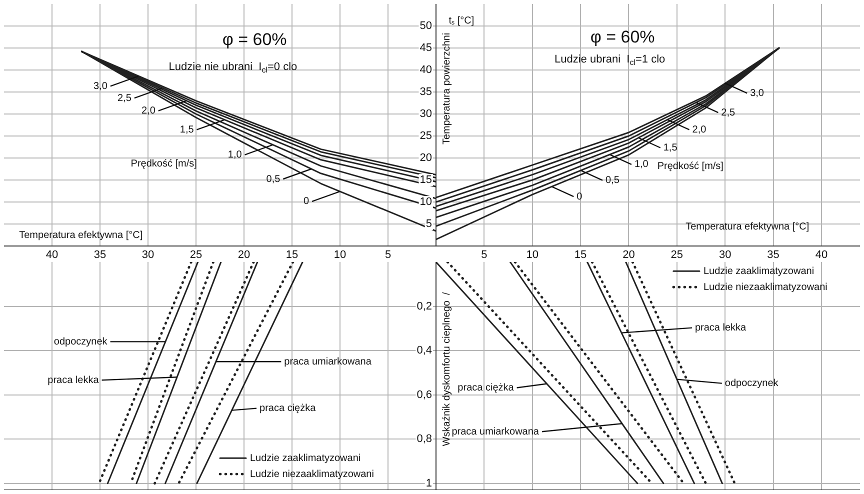  What do you see at coordinates (426, 70) in the screenshot?
I see `y-tick-label: 40` at bounding box center [426, 70].